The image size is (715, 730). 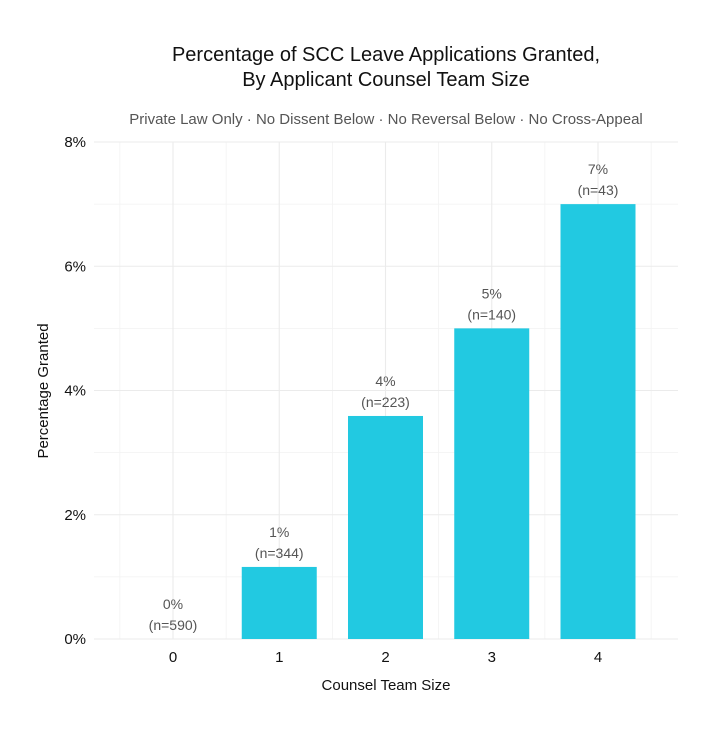 What do you see at coordinates (75, 266) in the screenshot?
I see `y-tick-label: 6%` at bounding box center [75, 266].